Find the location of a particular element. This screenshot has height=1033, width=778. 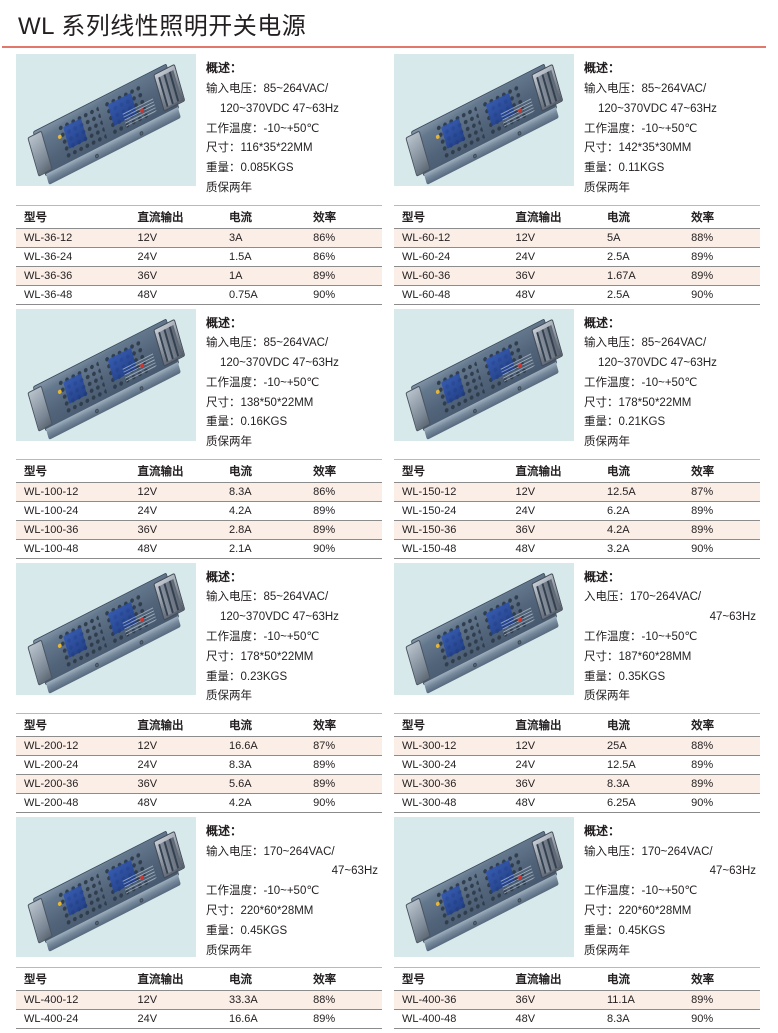

table-cell: WL-100-12 is located at coordinates (73, 492).